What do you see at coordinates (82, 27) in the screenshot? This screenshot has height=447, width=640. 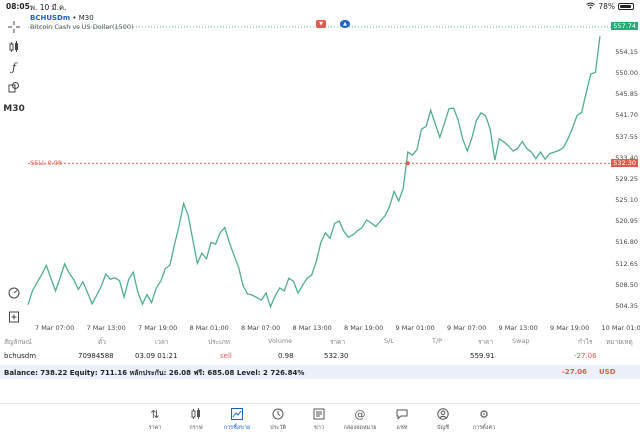 I see `chart-subtitle: Bitcoin Cash vs US Dollar(1500)` at bounding box center [82, 27].